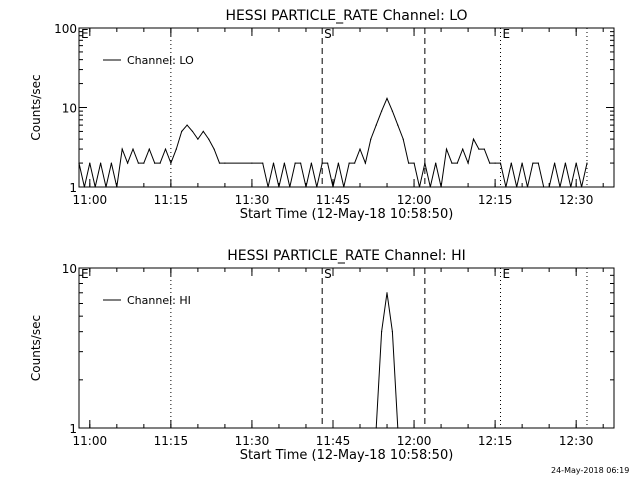 Image resolution: width=640 pixels, height=480 pixels. I want to click on y-tick-label: 10, so click(69, 109).